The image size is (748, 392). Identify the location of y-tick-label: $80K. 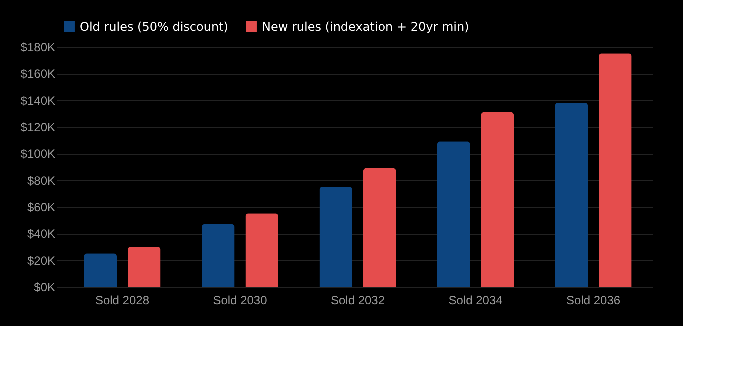
(41, 181).